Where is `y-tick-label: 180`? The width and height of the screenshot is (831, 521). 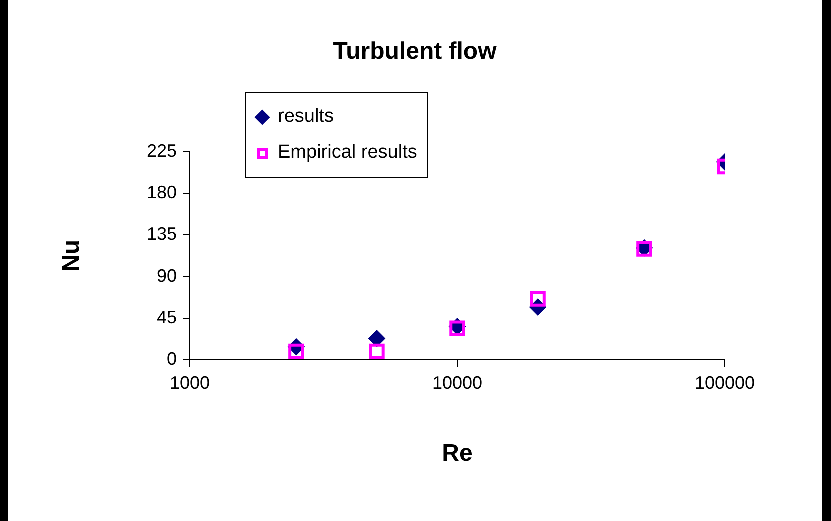 y-tick-label: 180 is located at coordinates (161, 192).